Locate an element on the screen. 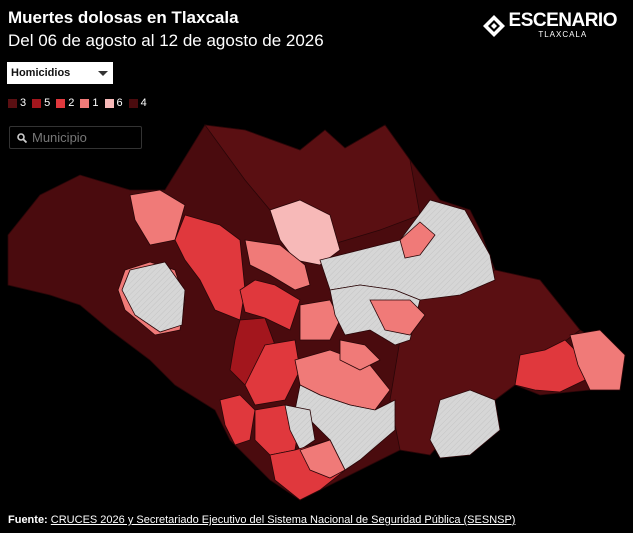 Image resolution: width=633 pixels, height=533 pixels. search-placeholder: Municipio is located at coordinates (59, 137).